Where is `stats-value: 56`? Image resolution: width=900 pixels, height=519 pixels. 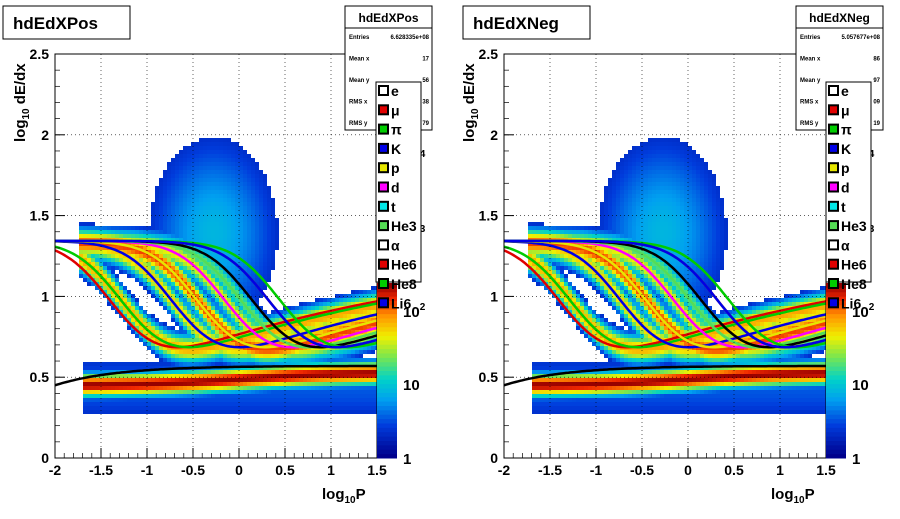 stats-value: 56 is located at coordinates (425, 81).